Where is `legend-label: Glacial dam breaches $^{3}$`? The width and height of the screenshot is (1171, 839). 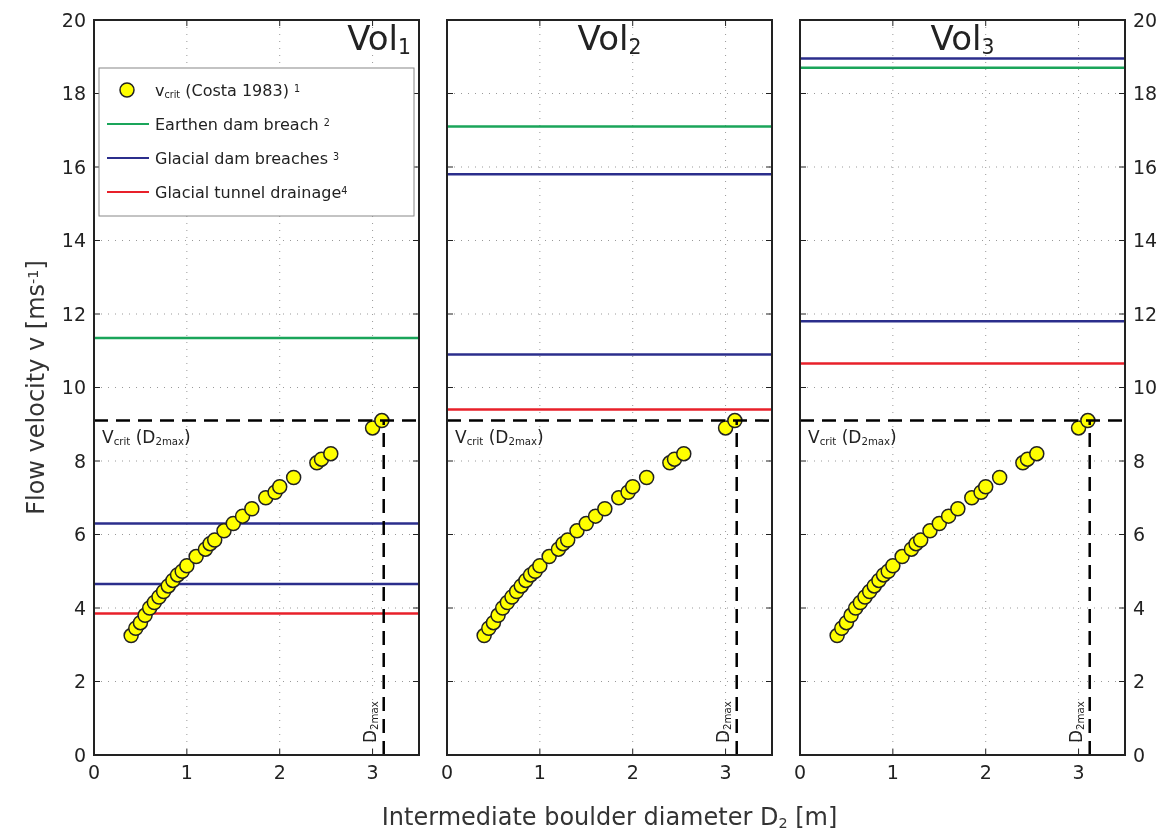
legend-label: Glacial dam breaches $^{3}$ is located at coordinates (247, 158).